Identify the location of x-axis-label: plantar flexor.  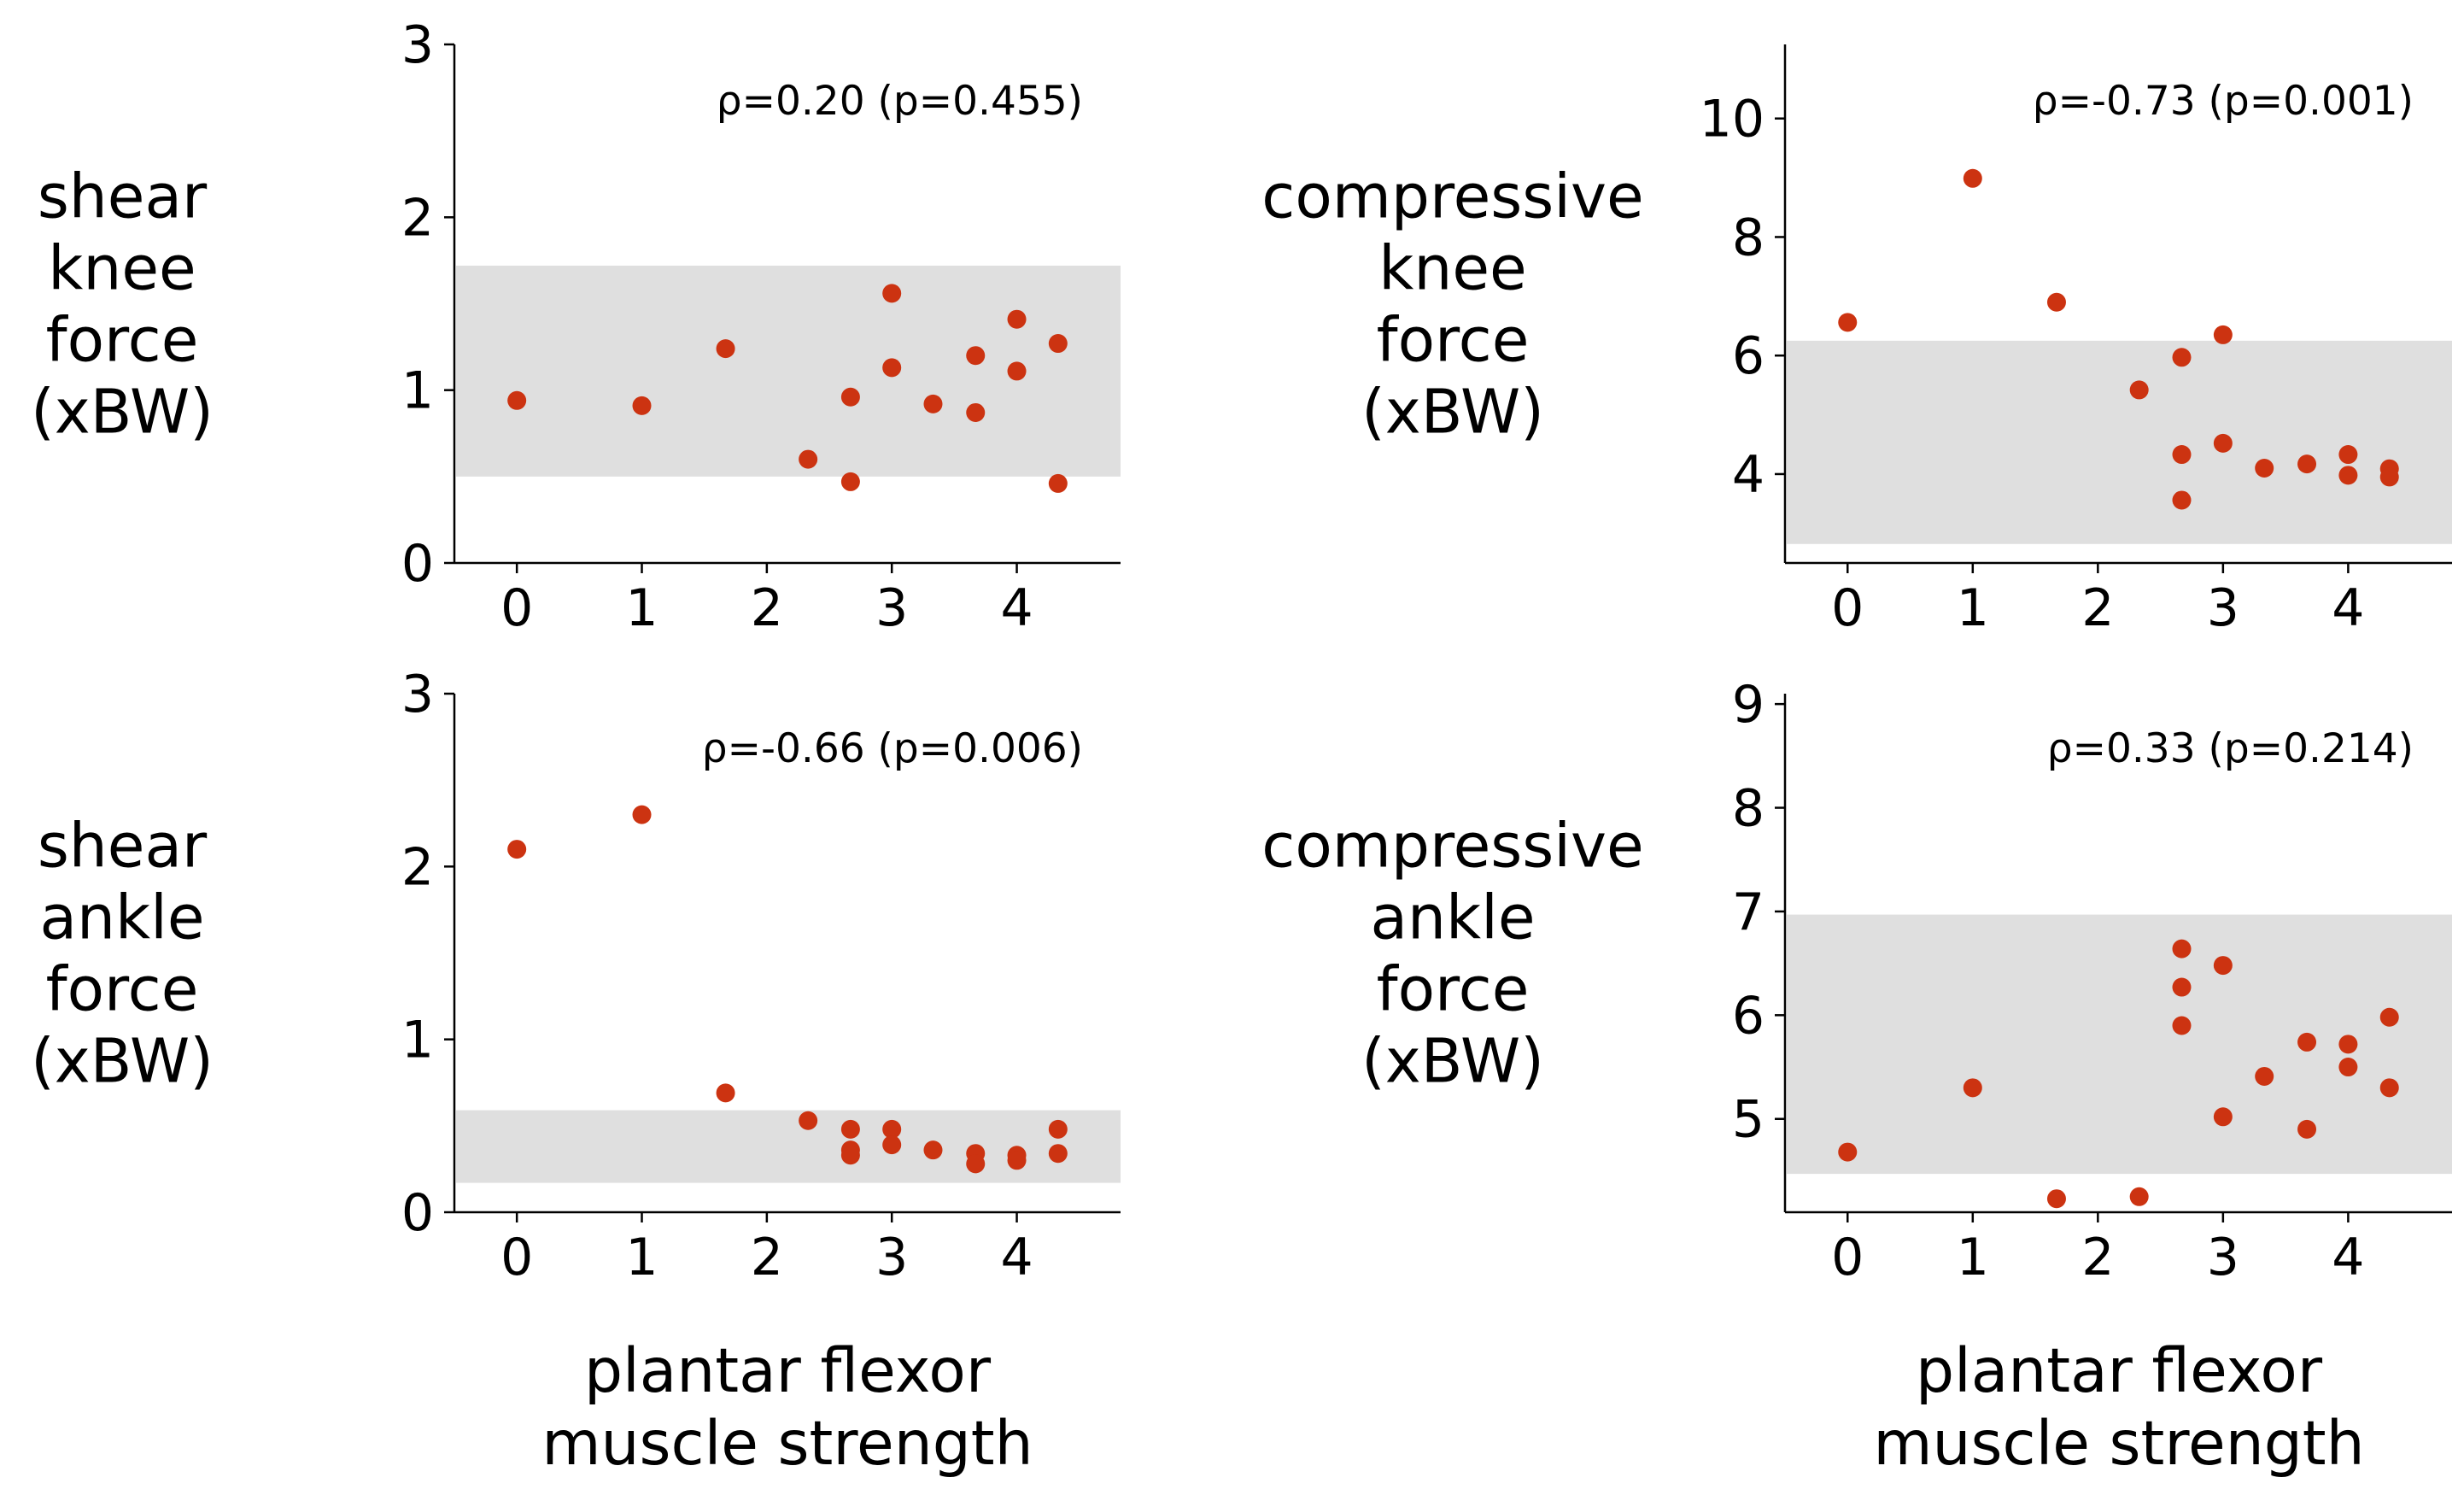
(788, 1371).